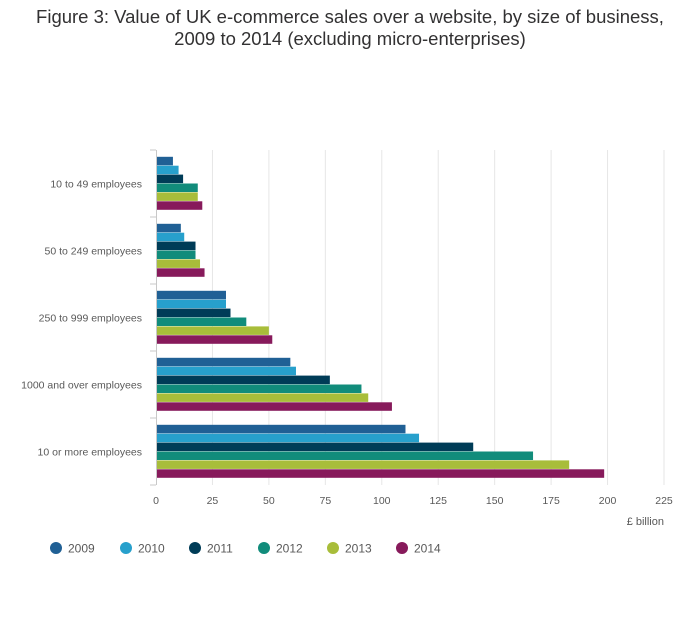 This screenshot has height=635, width=700. What do you see at coordinates (358, 549) in the screenshot?
I see `legend-label: 2013` at bounding box center [358, 549].